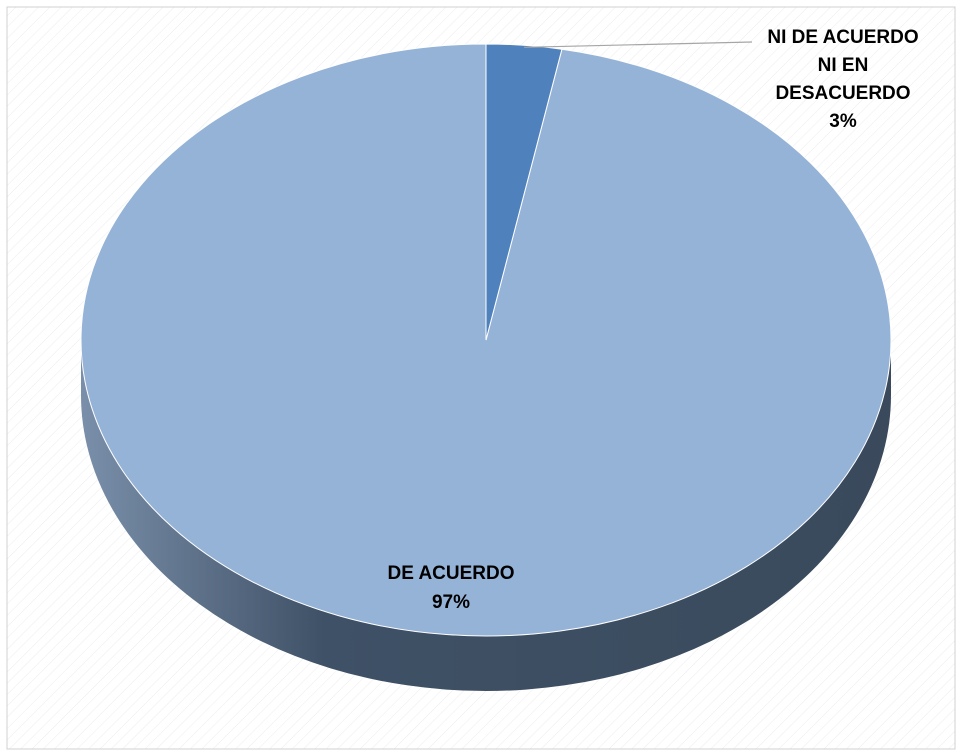 This screenshot has height=756, width=962. Describe the element at coordinates (842, 79) in the screenshot. I see `data-label-ni-de-acuerdo-ni-en-desacuerdo: NI DE ACUERDO NI EN DESACUERDO 3%` at that location.